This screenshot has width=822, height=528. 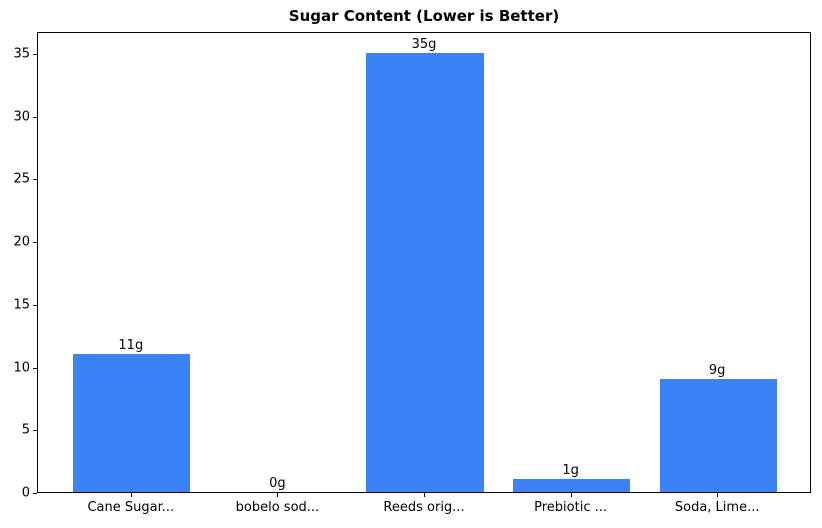 What do you see at coordinates (21, 117) in the screenshot?
I see `y-tick-label-6: 30` at bounding box center [21, 117].